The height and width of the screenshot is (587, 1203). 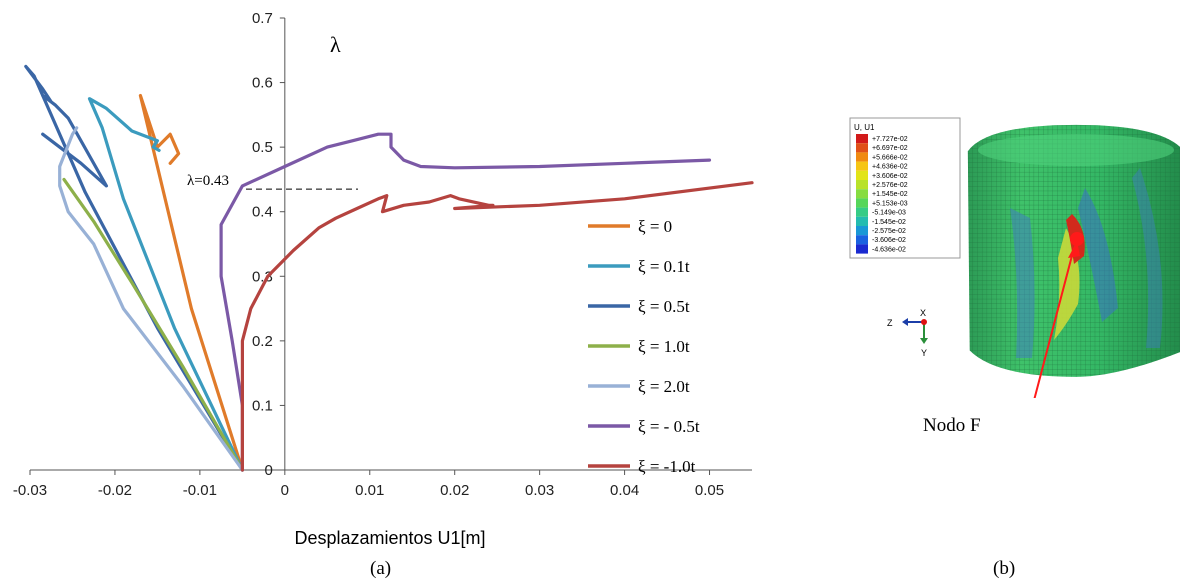 I want to click on node-f-pointer-line, so click(x=1054, y=322).